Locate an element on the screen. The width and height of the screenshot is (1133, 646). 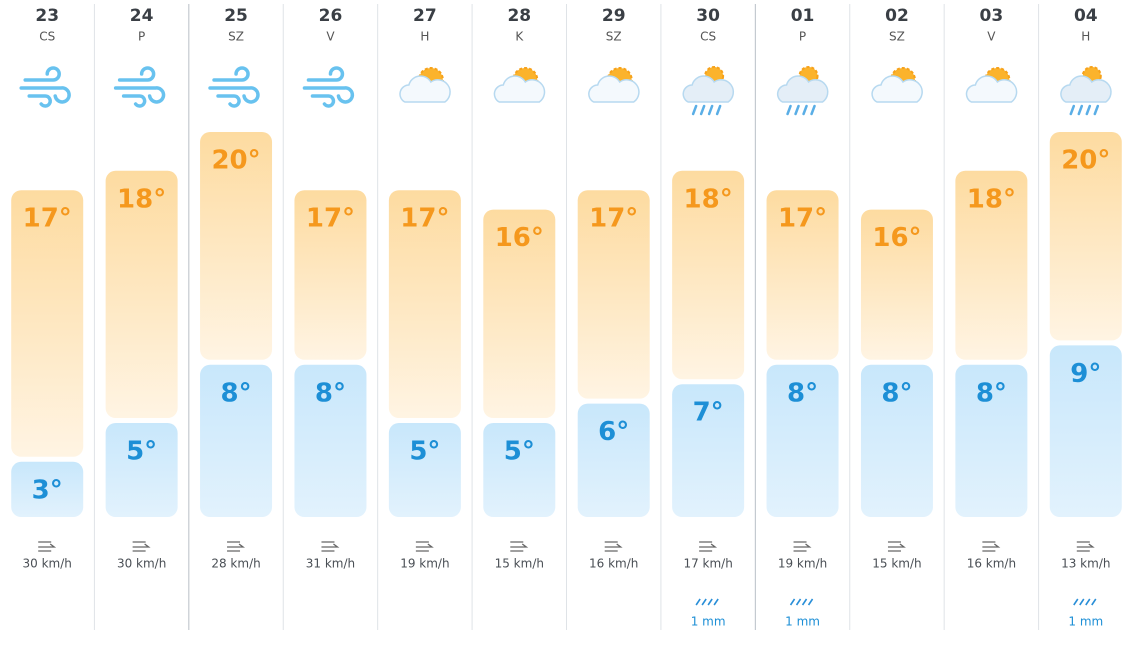
high-label: 20° is located at coordinates (235, 161).